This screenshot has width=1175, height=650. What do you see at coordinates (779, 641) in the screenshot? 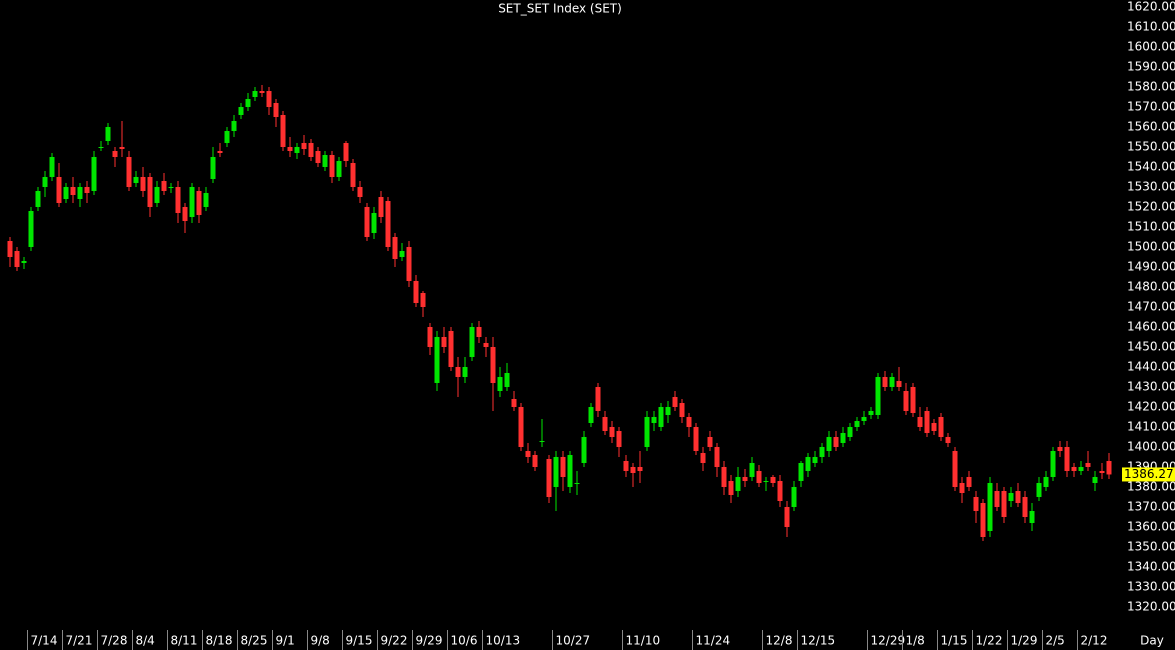
I see `x-tick-label: 12/8` at bounding box center [779, 641].